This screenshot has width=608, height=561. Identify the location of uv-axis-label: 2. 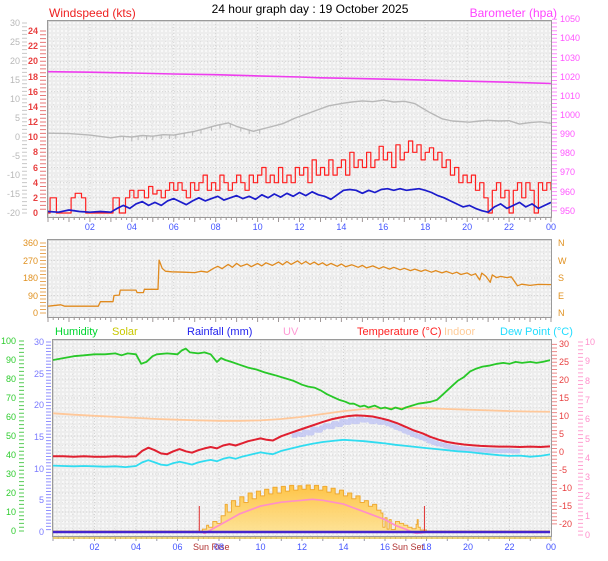
(588, 496).